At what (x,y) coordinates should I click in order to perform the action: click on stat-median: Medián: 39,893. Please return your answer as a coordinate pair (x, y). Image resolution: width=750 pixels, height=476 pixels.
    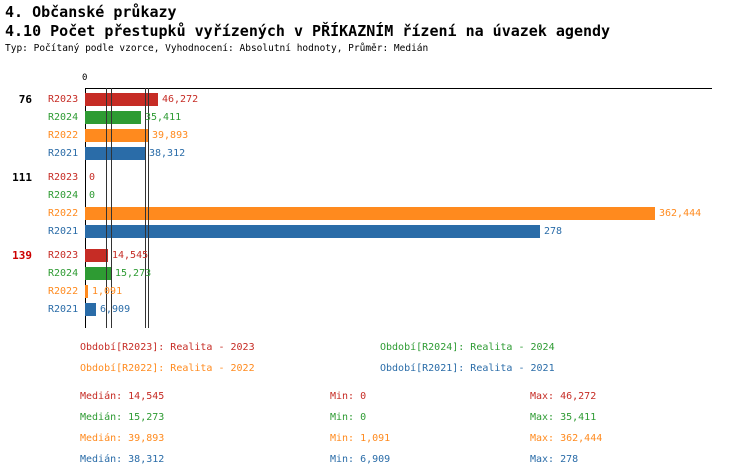
    Looking at the image, I should click on (122, 438).